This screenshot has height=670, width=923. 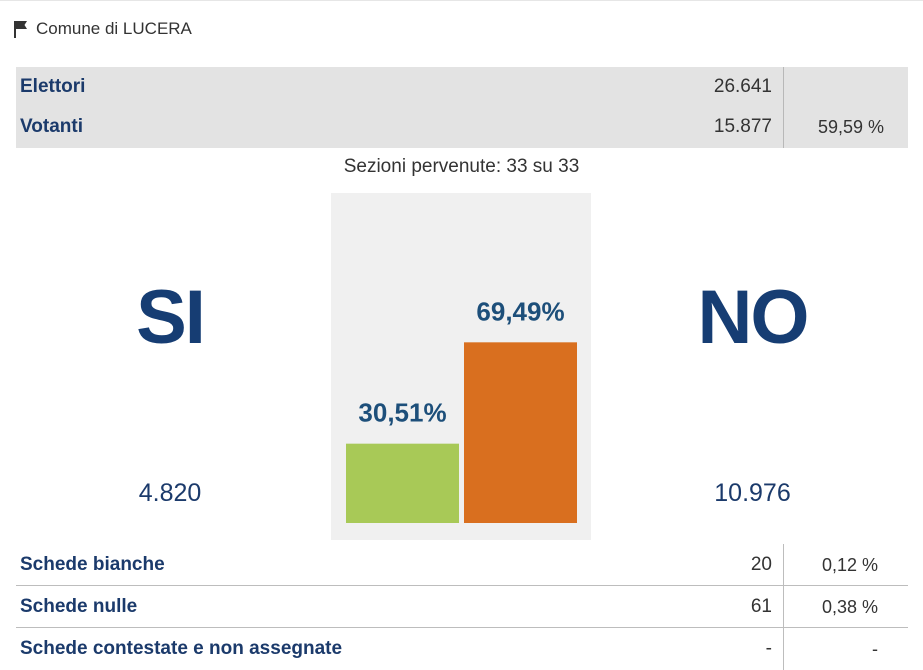 What do you see at coordinates (849, 607) in the screenshot?
I see `row-percentage: 0,38 %` at bounding box center [849, 607].